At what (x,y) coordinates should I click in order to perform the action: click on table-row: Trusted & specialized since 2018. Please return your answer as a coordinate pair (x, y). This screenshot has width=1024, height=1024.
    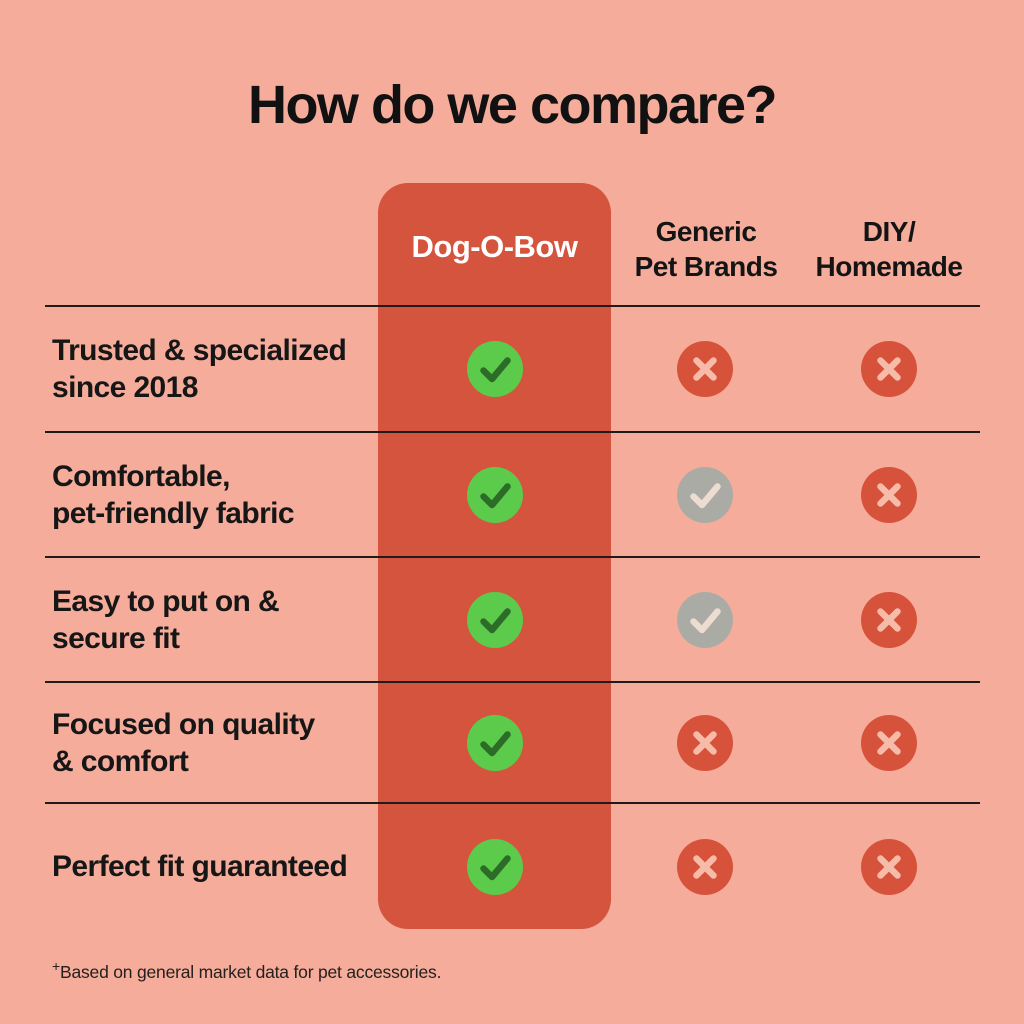
    Looking at the image, I should click on (512, 368).